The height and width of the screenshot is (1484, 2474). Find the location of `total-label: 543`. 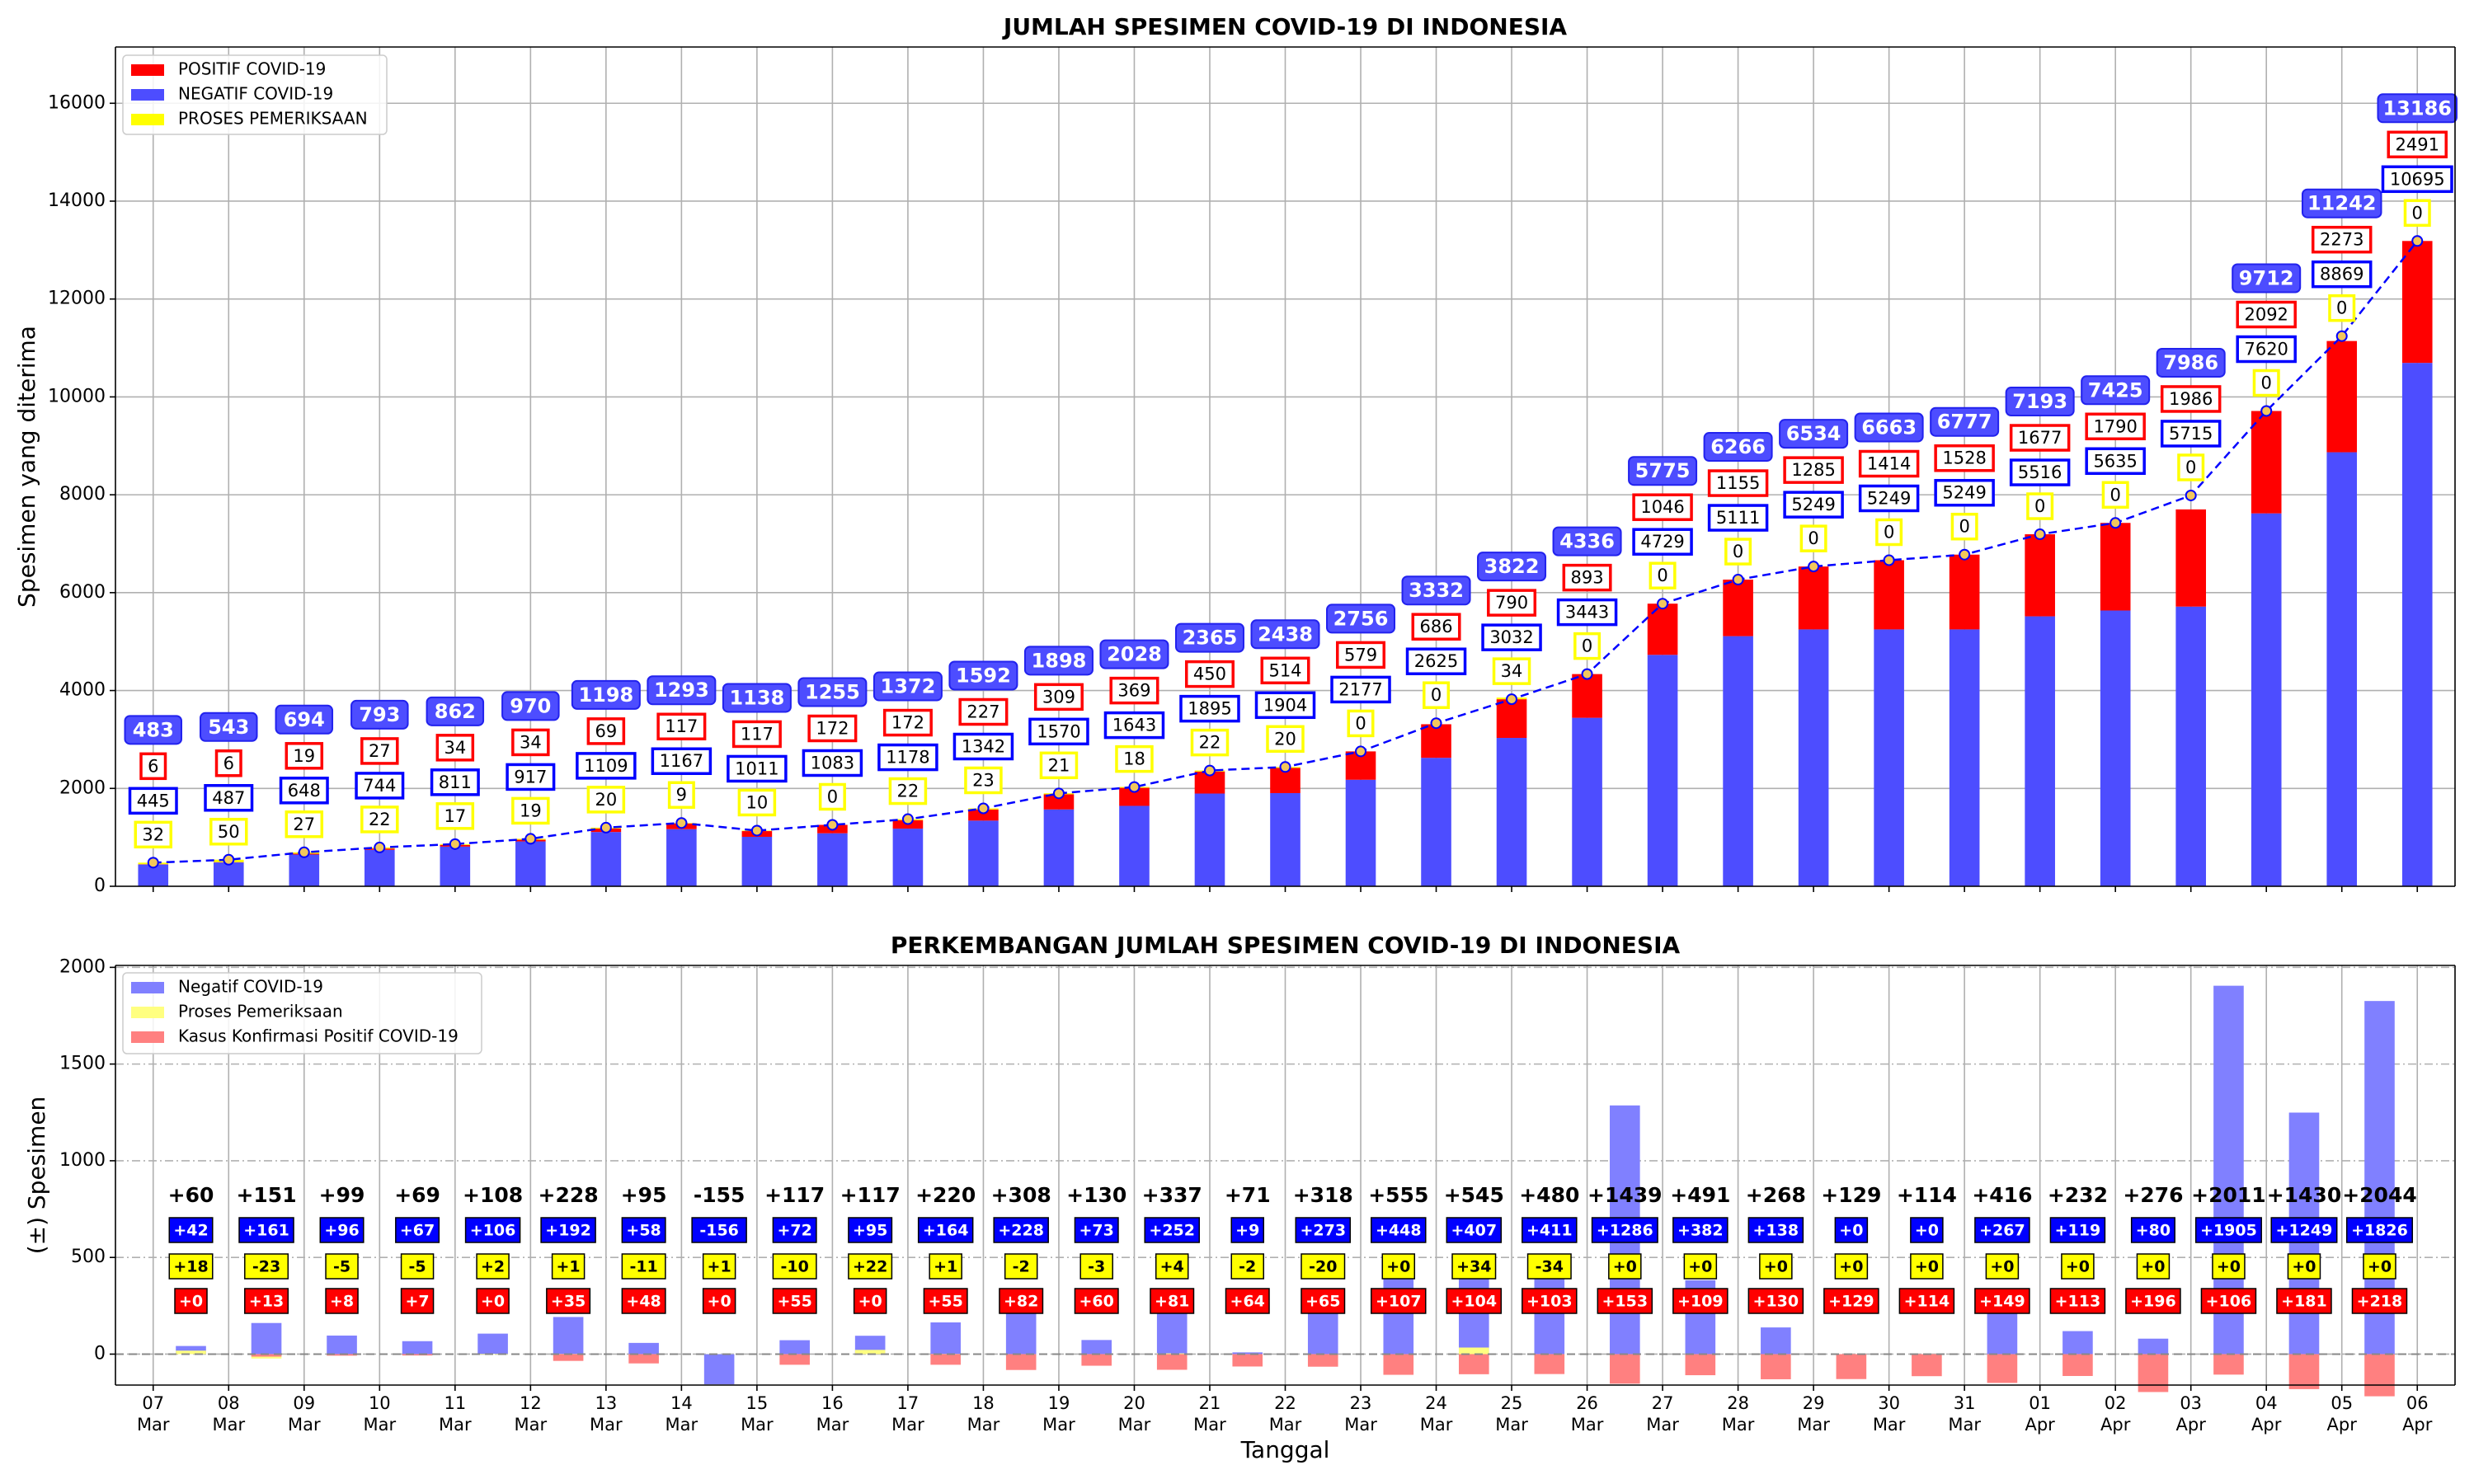

total-label: 543 is located at coordinates (228, 727).